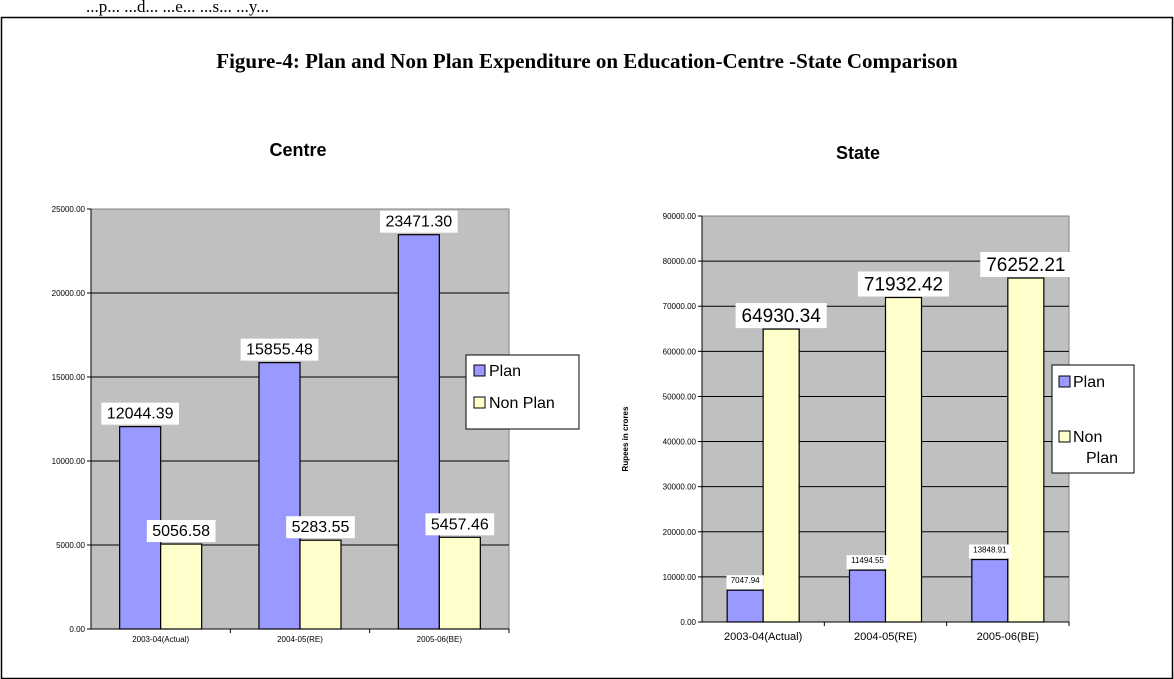  What do you see at coordinates (479, 402) in the screenshot?
I see `centre-legend-non-plan-swatch` at bounding box center [479, 402].